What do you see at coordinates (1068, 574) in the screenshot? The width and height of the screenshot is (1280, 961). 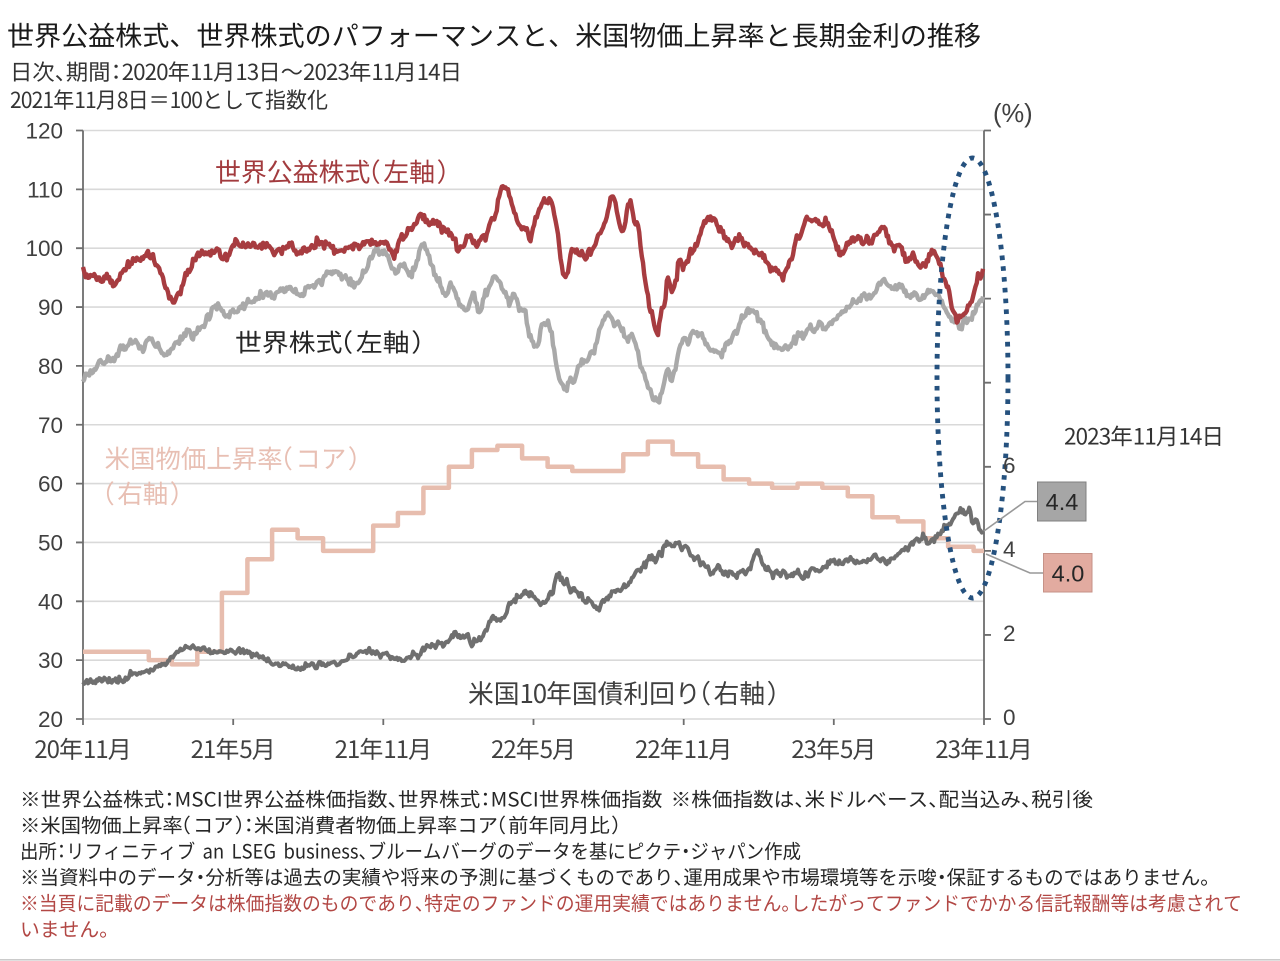 I see `svg-text: 4.0` at bounding box center [1068, 574].